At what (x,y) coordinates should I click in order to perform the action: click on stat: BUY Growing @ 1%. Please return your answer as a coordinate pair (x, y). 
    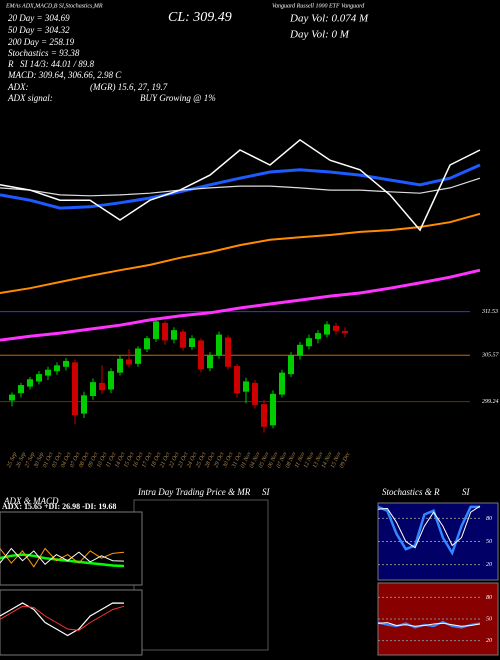
    Looking at the image, I should click on (178, 98).